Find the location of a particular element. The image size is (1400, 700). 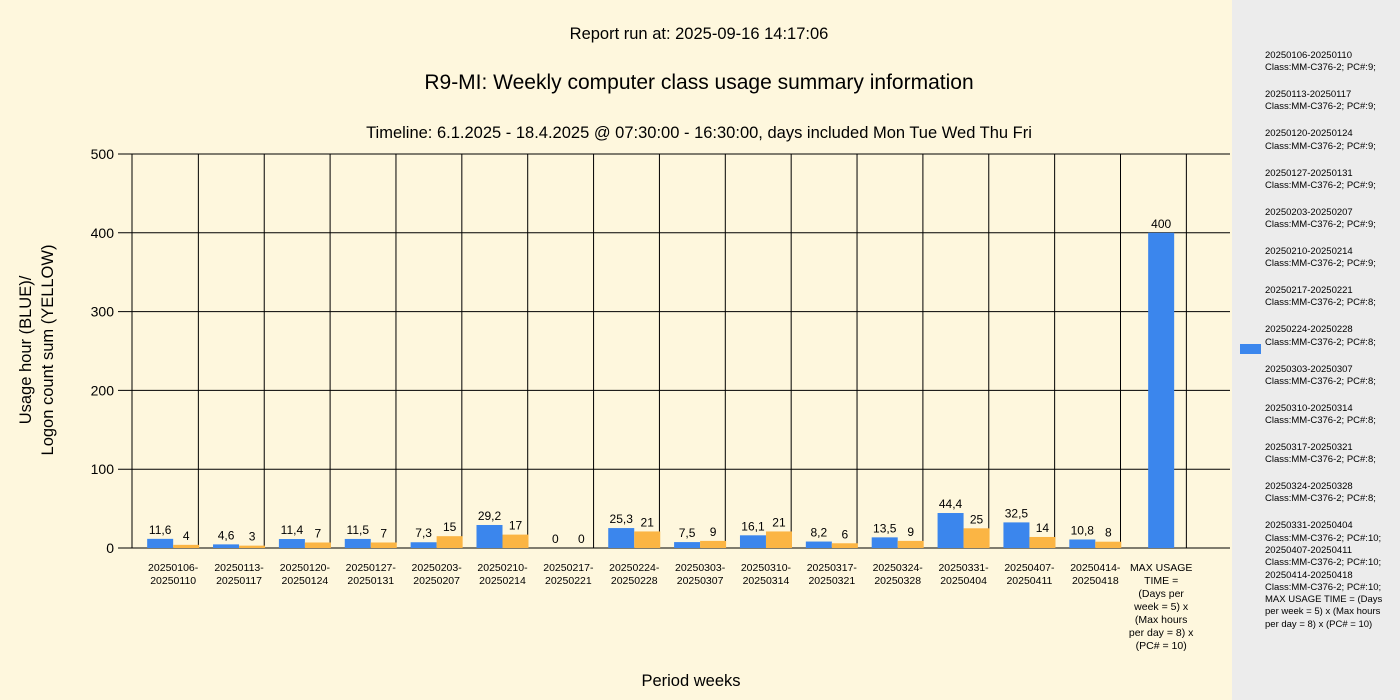

legend-entry: 20250217-20250221 Class:MM-C376-2; PC#:8; is located at coordinates (1320, 297).